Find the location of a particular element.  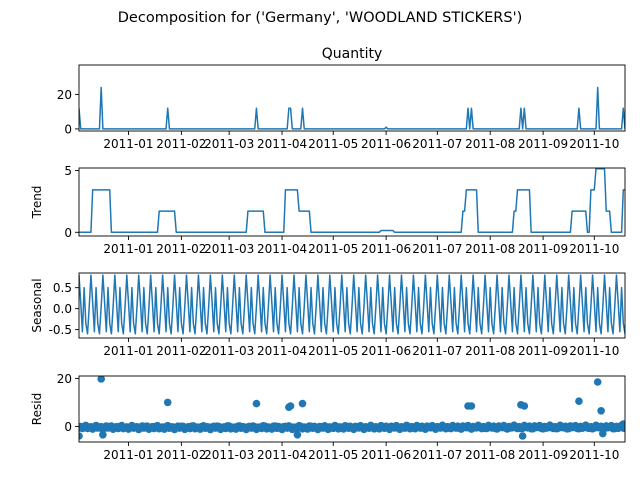

axes-frame-seasonal is located at coordinates (352, 305).